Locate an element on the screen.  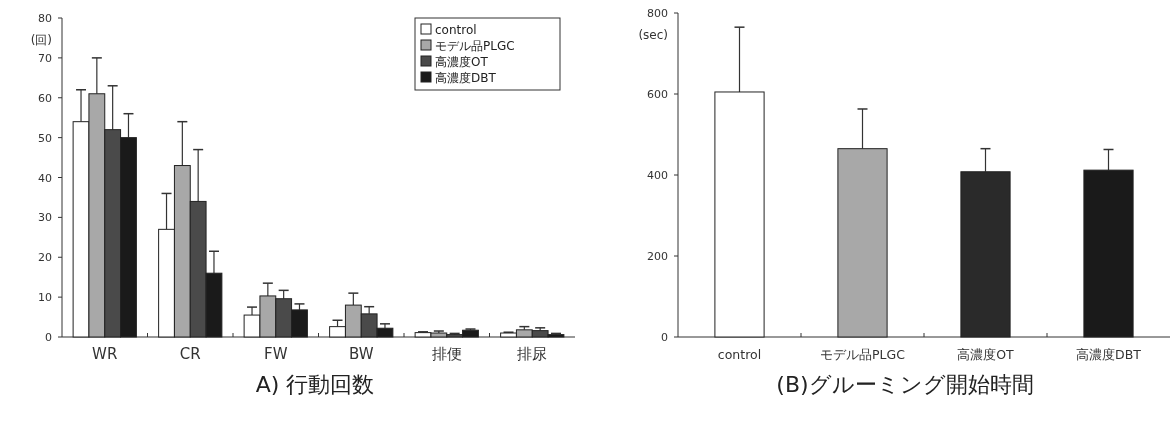
legend-label: 高濃度OT is located at coordinates (462, 62).